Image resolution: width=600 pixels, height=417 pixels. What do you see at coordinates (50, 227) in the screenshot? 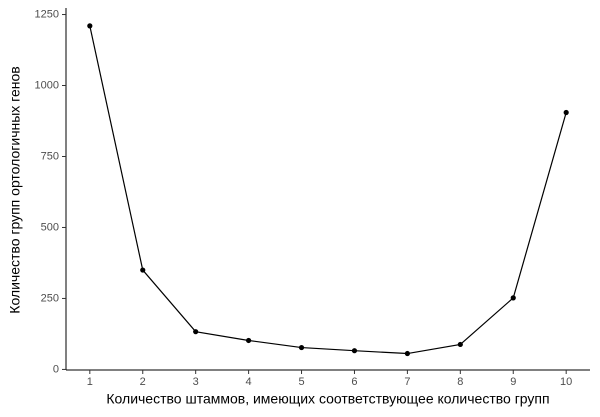
I see `y-tick-label: 500` at bounding box center [50, 227].